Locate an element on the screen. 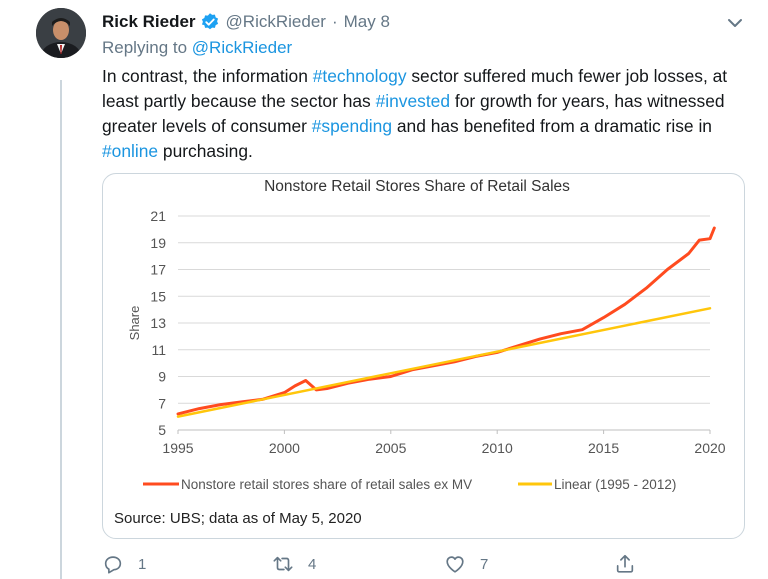 The image size is (768, 579). hashtag-link: #online is located at coordinates (130, 151).